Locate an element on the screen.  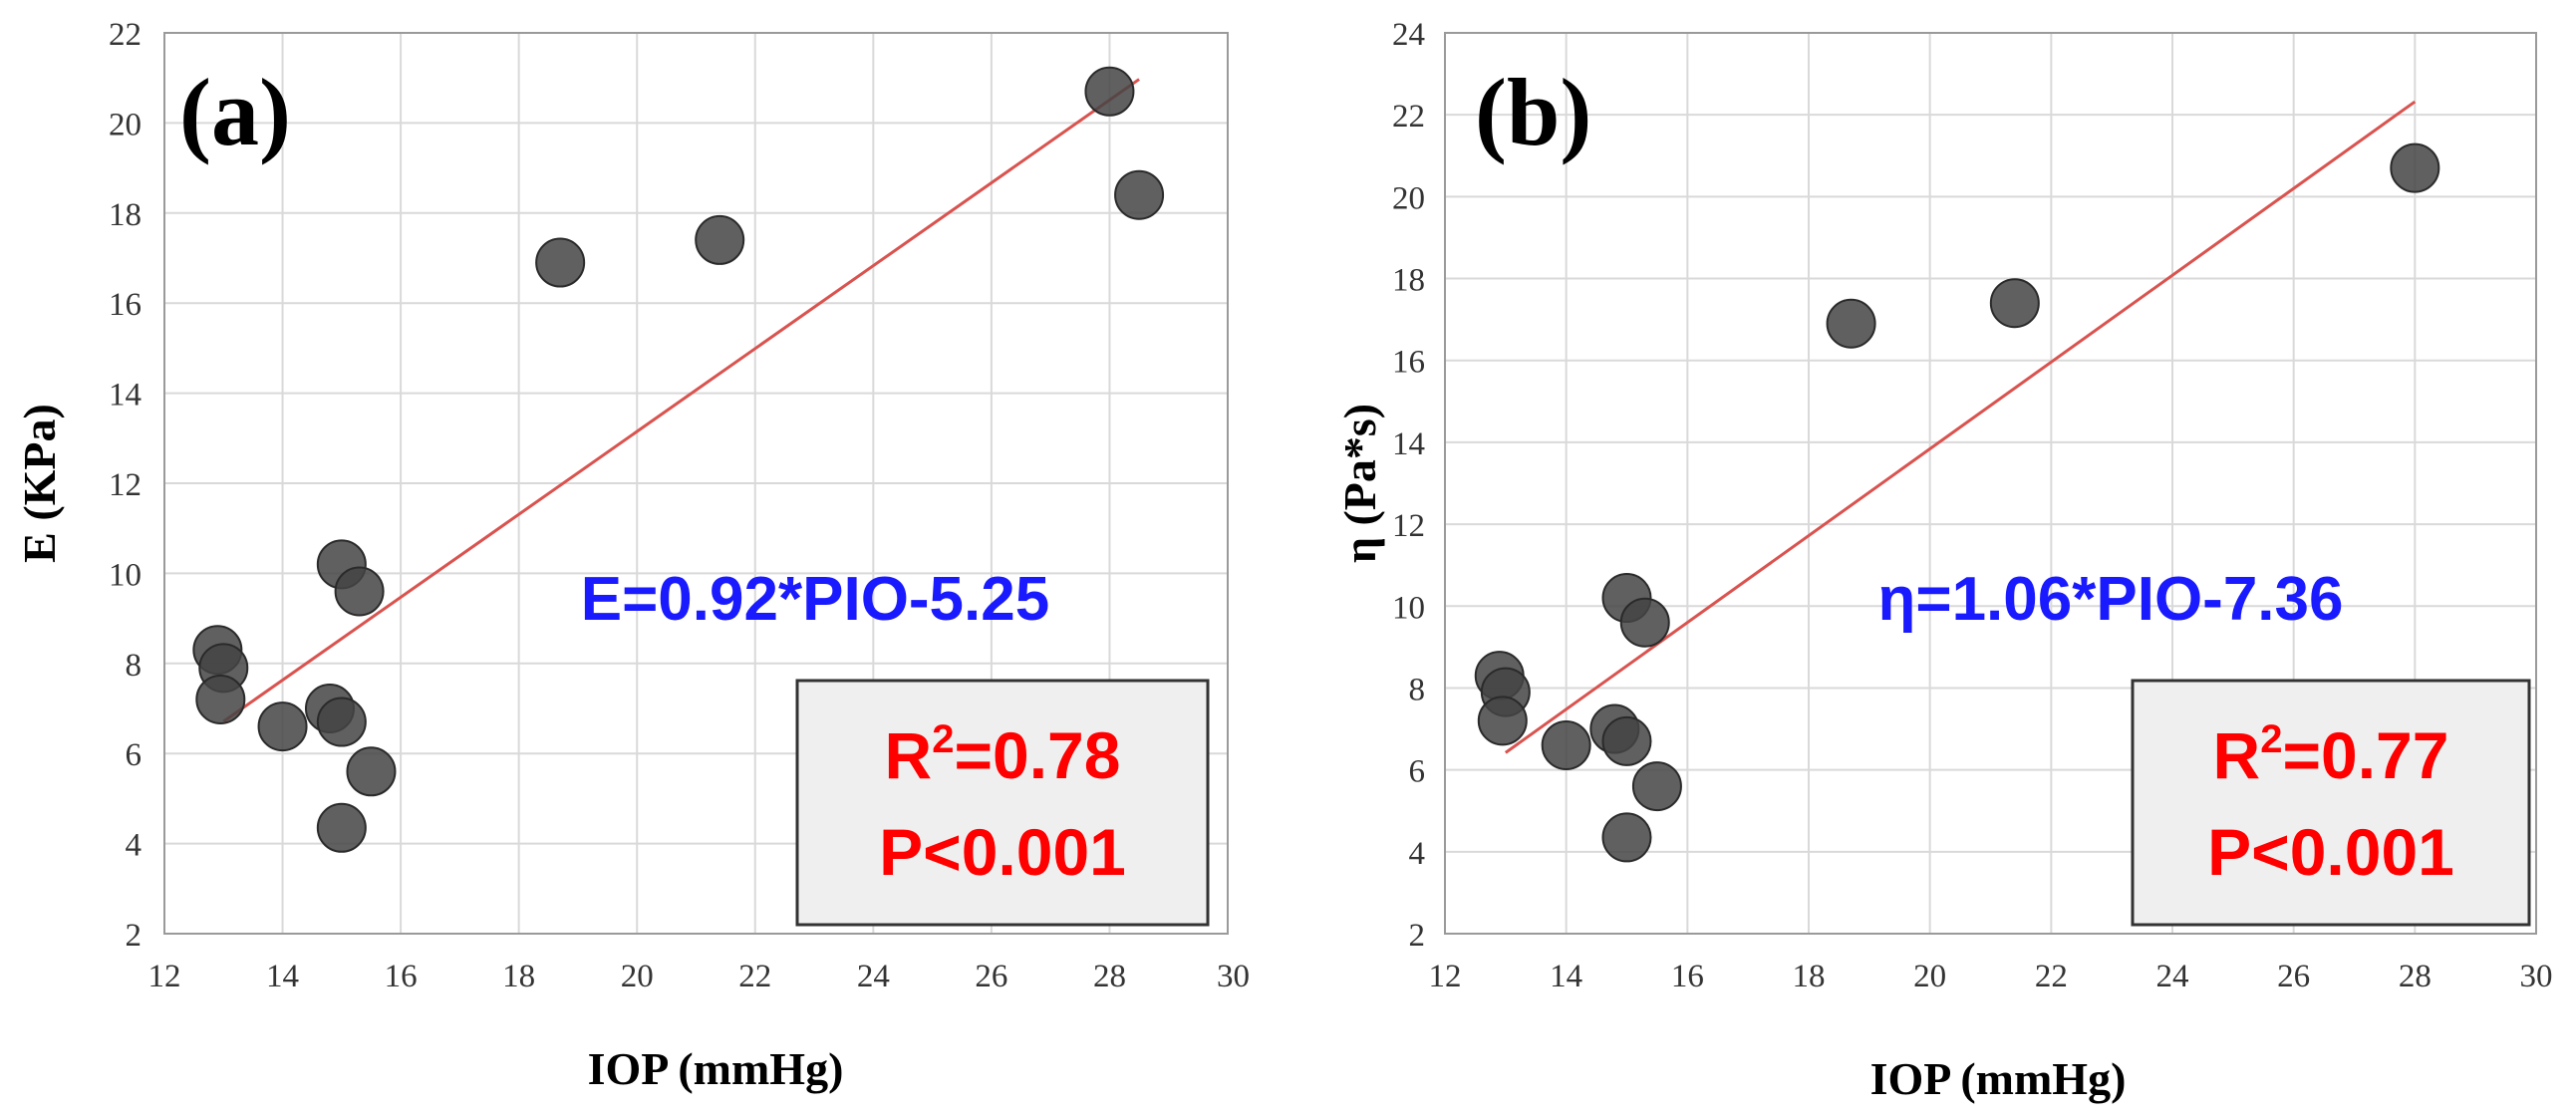
r-squared-value: =0.78 is located at coordinates (1037, 755).